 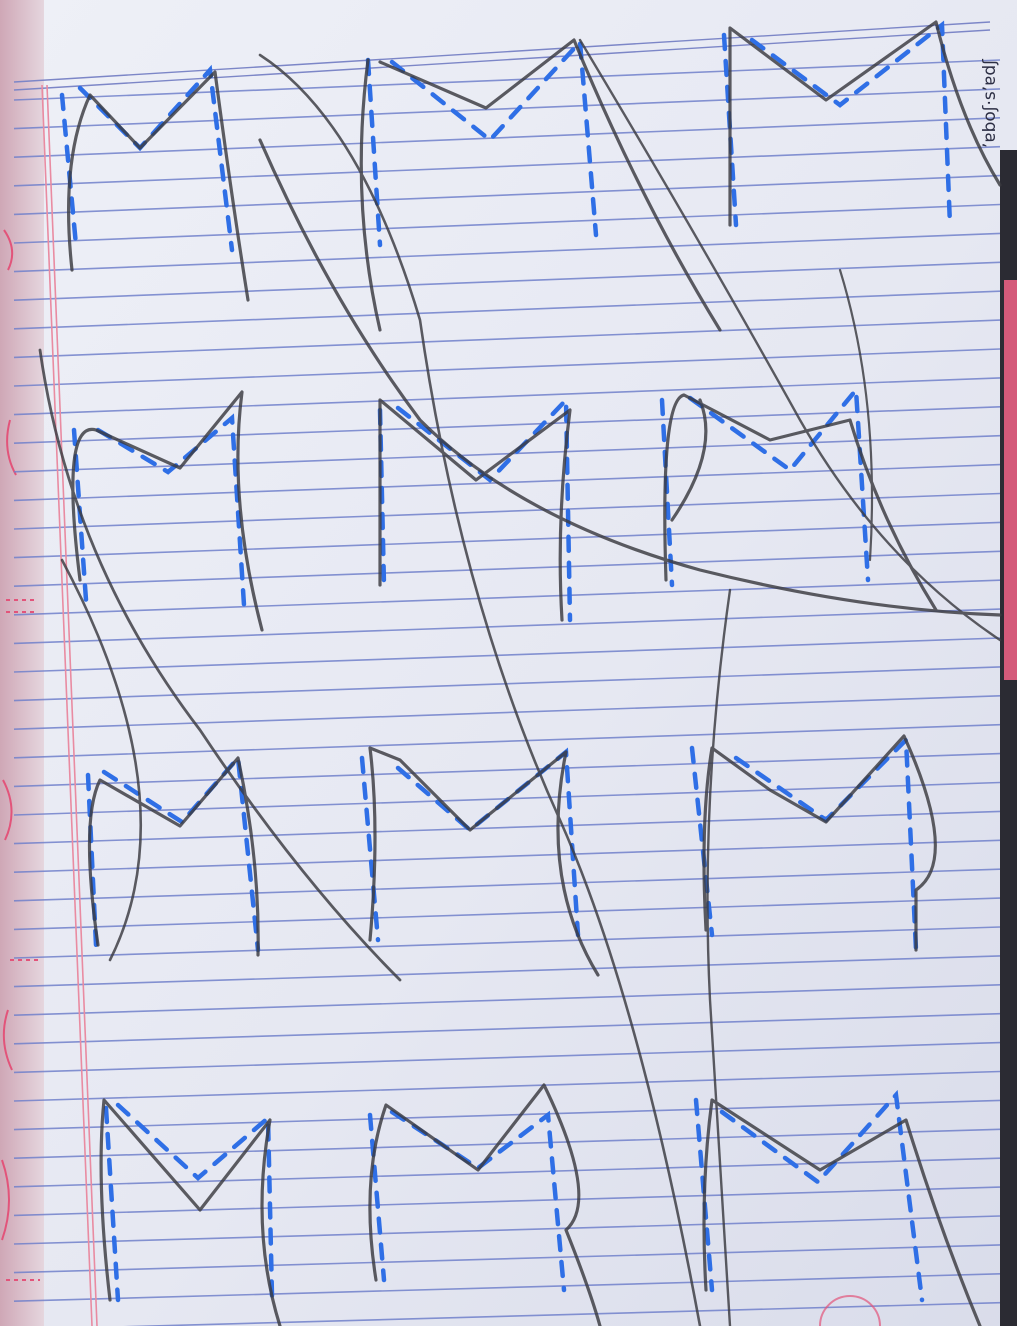 I want to click on top-rule, so click(x=502, y=56).